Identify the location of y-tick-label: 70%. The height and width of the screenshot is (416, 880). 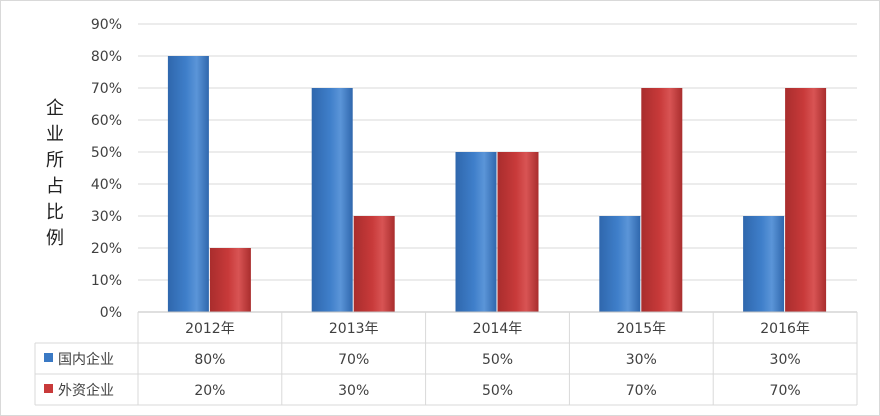
(106, 89).